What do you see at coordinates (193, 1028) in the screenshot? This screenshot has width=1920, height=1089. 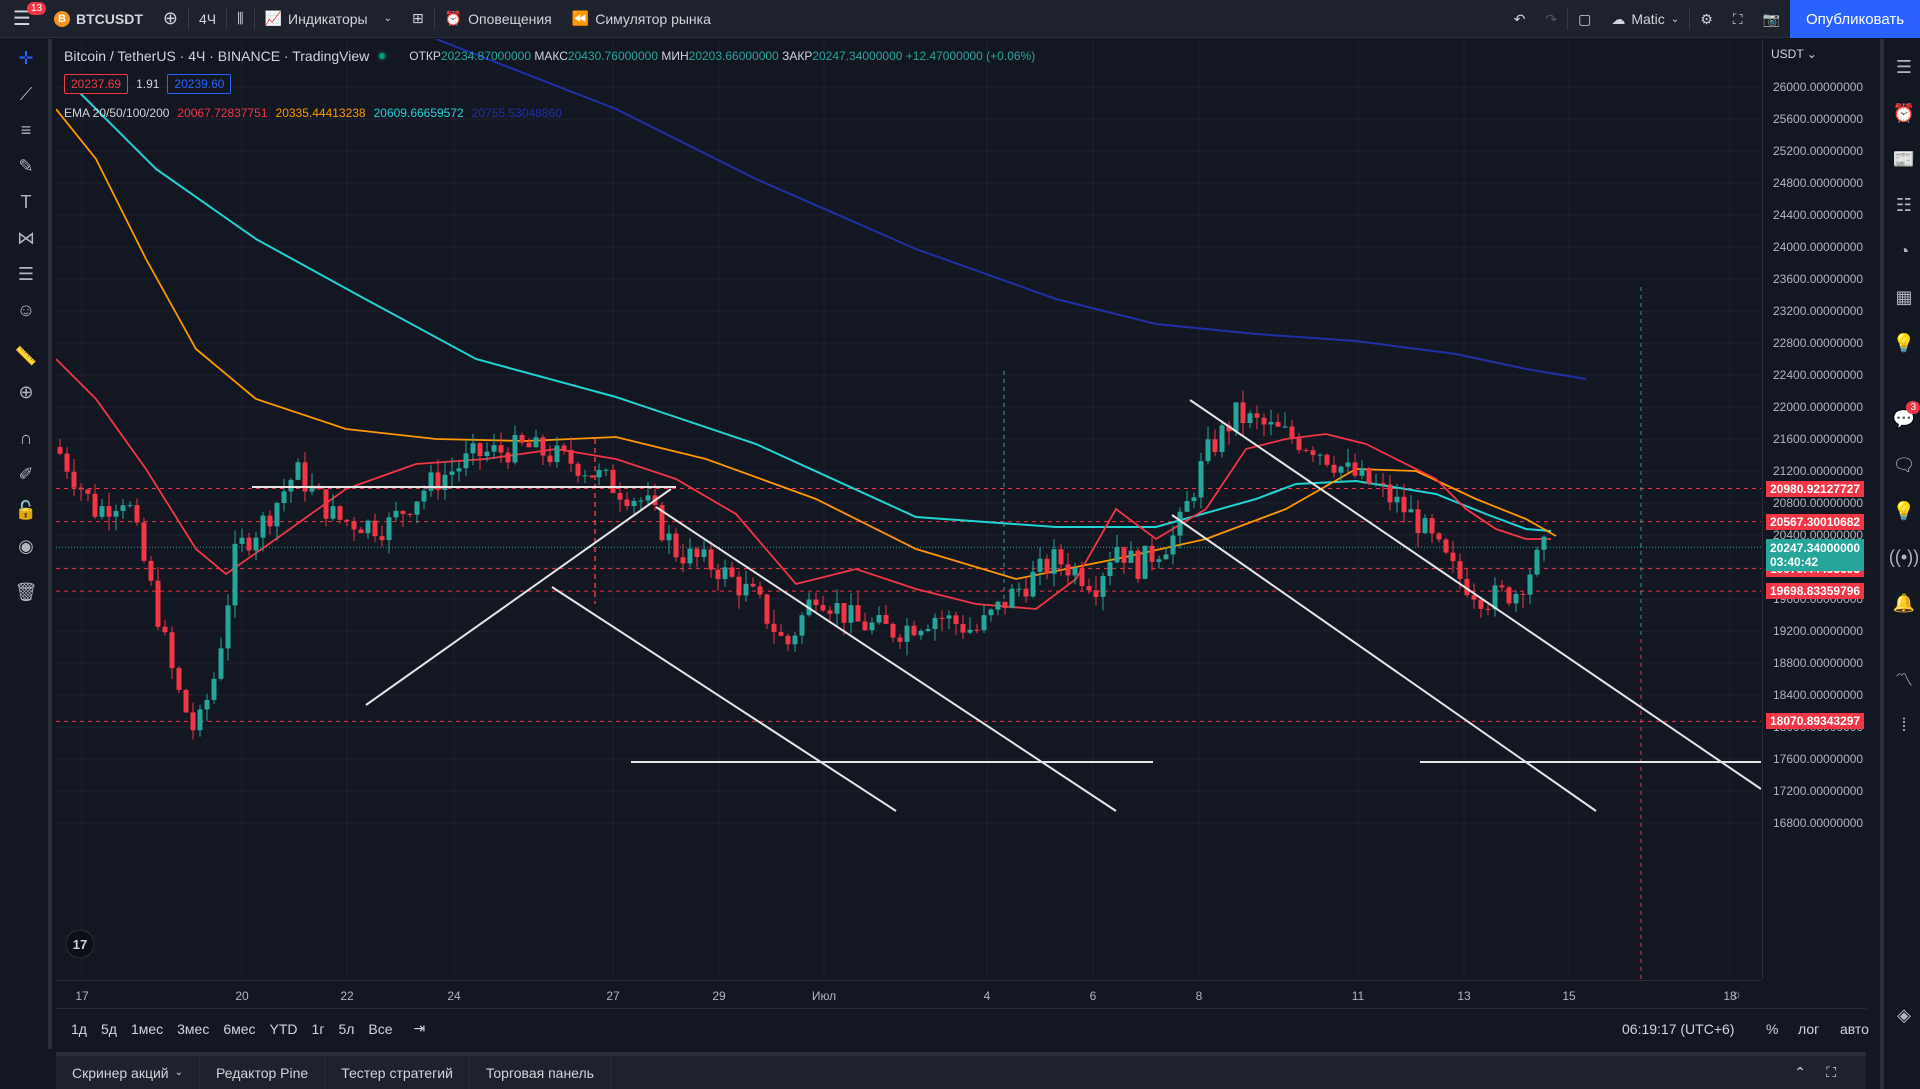 I see `range-button: 3мес` at bounding box center [193, 1028].